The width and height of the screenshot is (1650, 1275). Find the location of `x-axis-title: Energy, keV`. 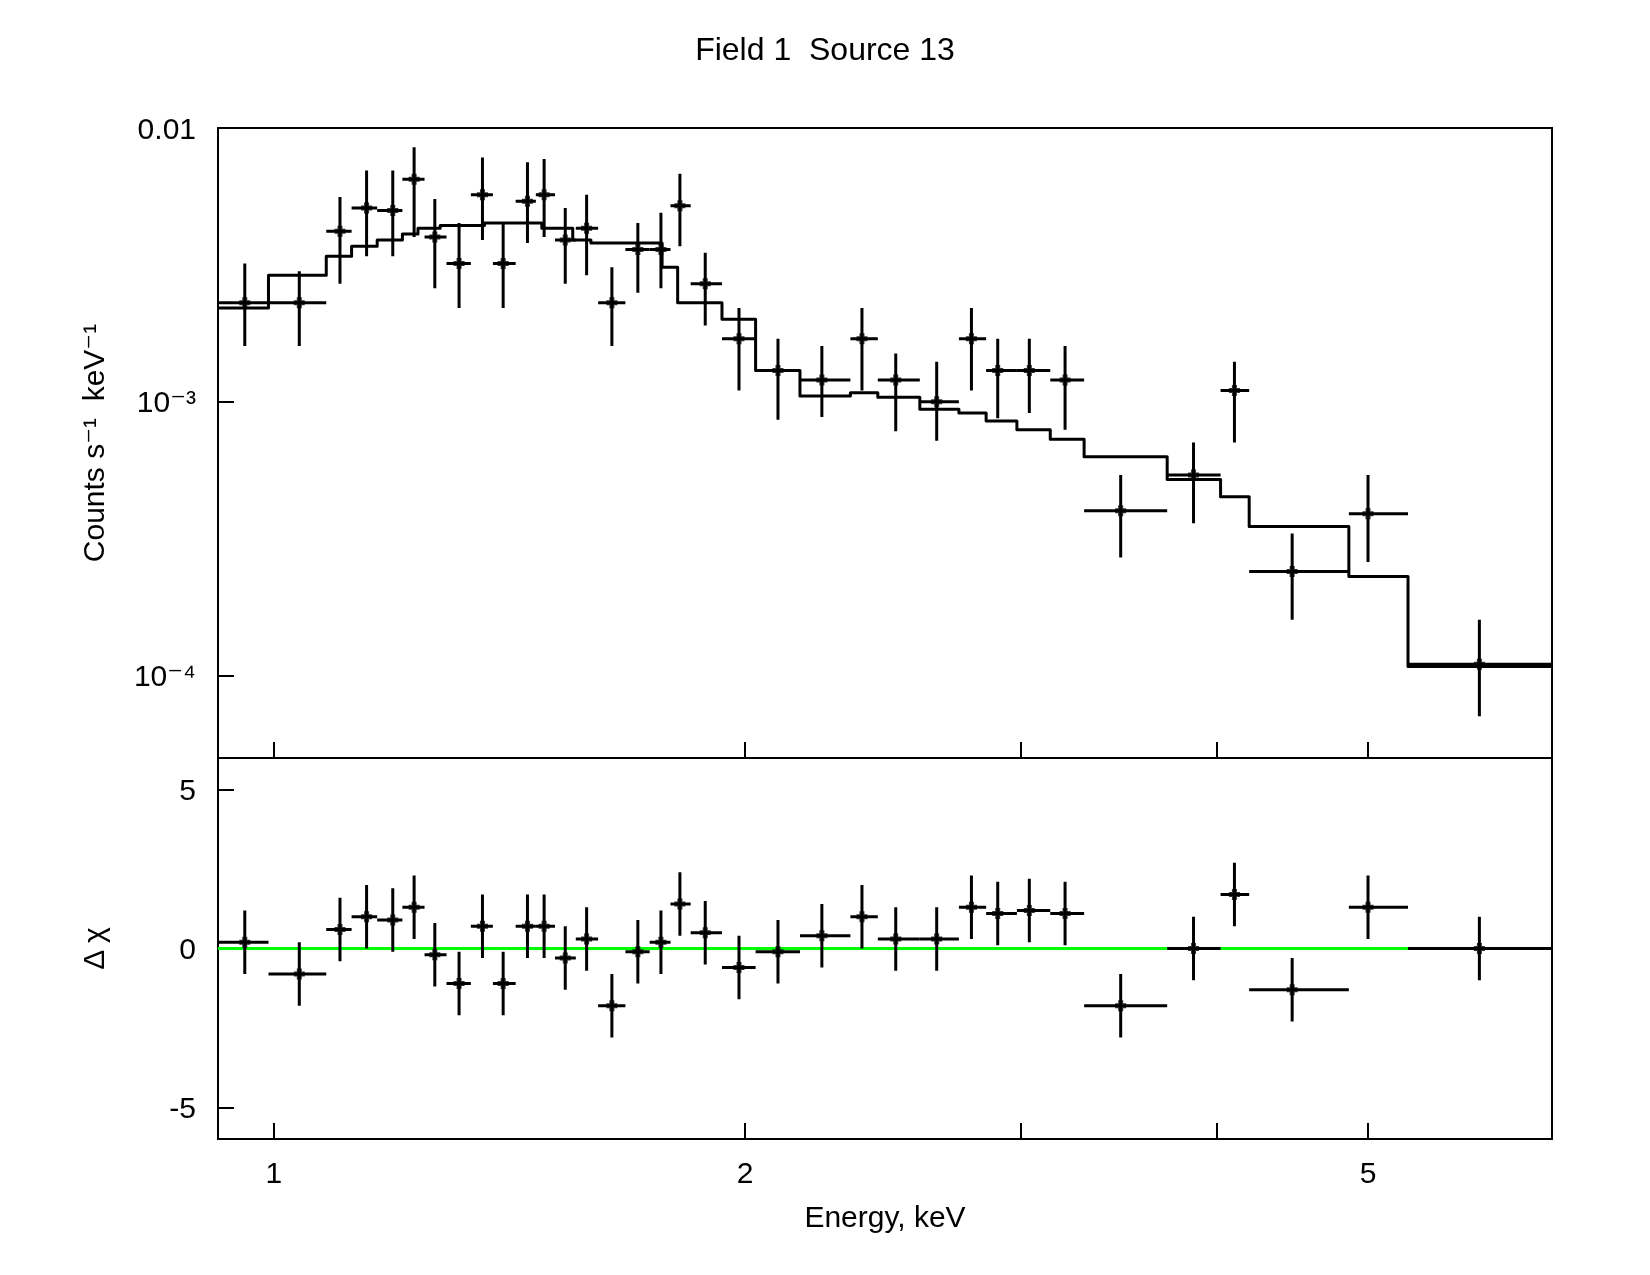

x-axis-title: Energy, keV is located at coordinates (885, 1216).